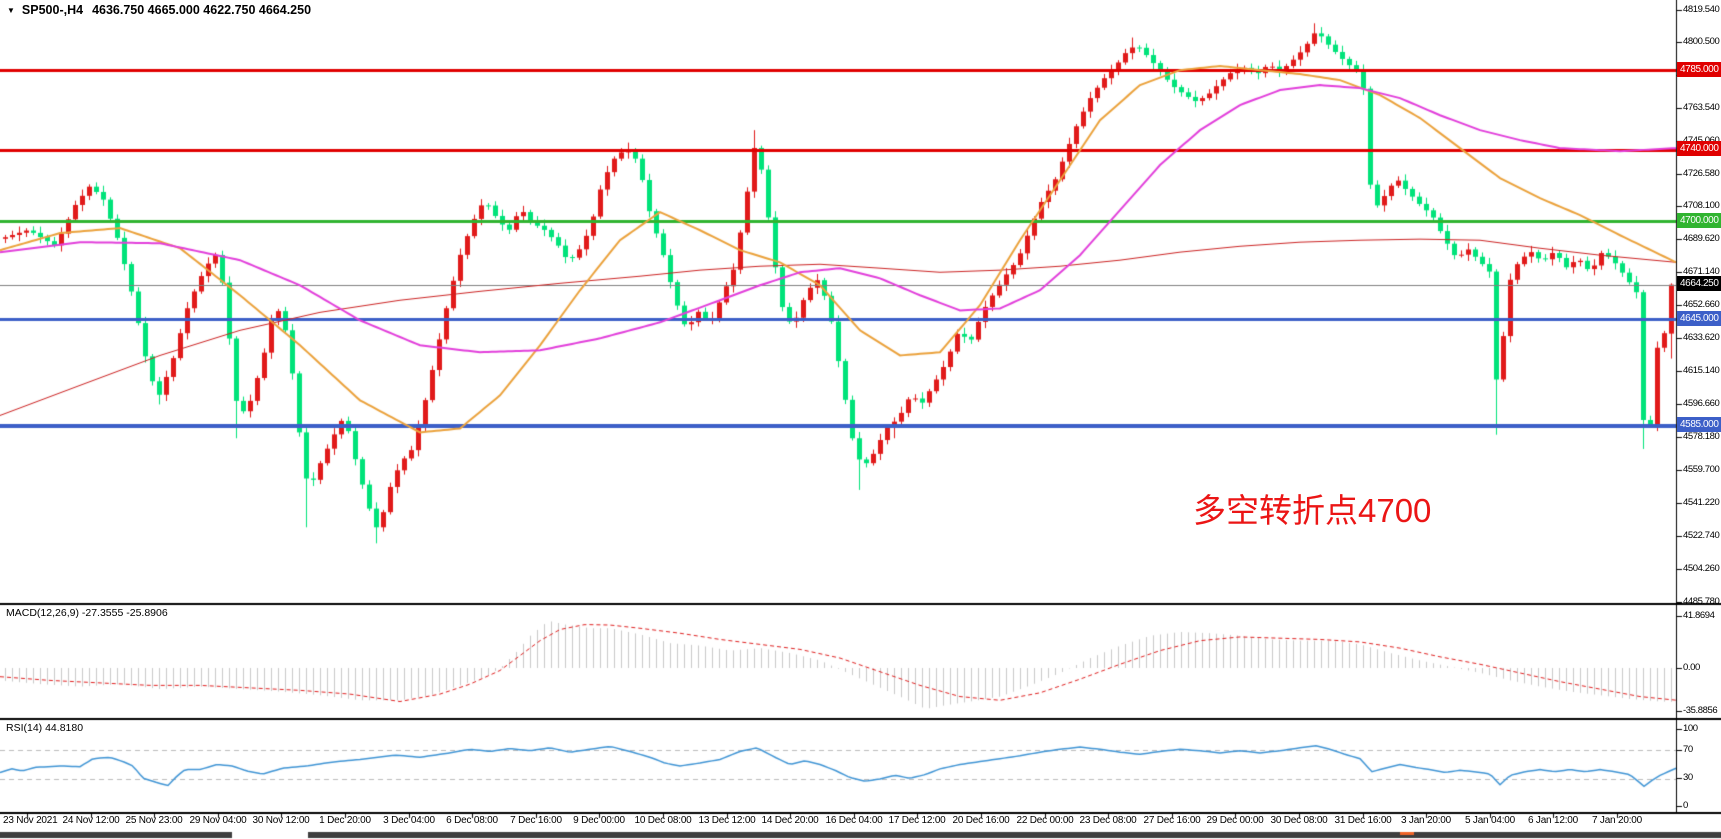 The image size is (1721, 839). What do you see at coordinates (727, 820) in the screenshot?
I see `time-axis-tick-label: 13 Dec 12:00` at bounding box center [727, 820].